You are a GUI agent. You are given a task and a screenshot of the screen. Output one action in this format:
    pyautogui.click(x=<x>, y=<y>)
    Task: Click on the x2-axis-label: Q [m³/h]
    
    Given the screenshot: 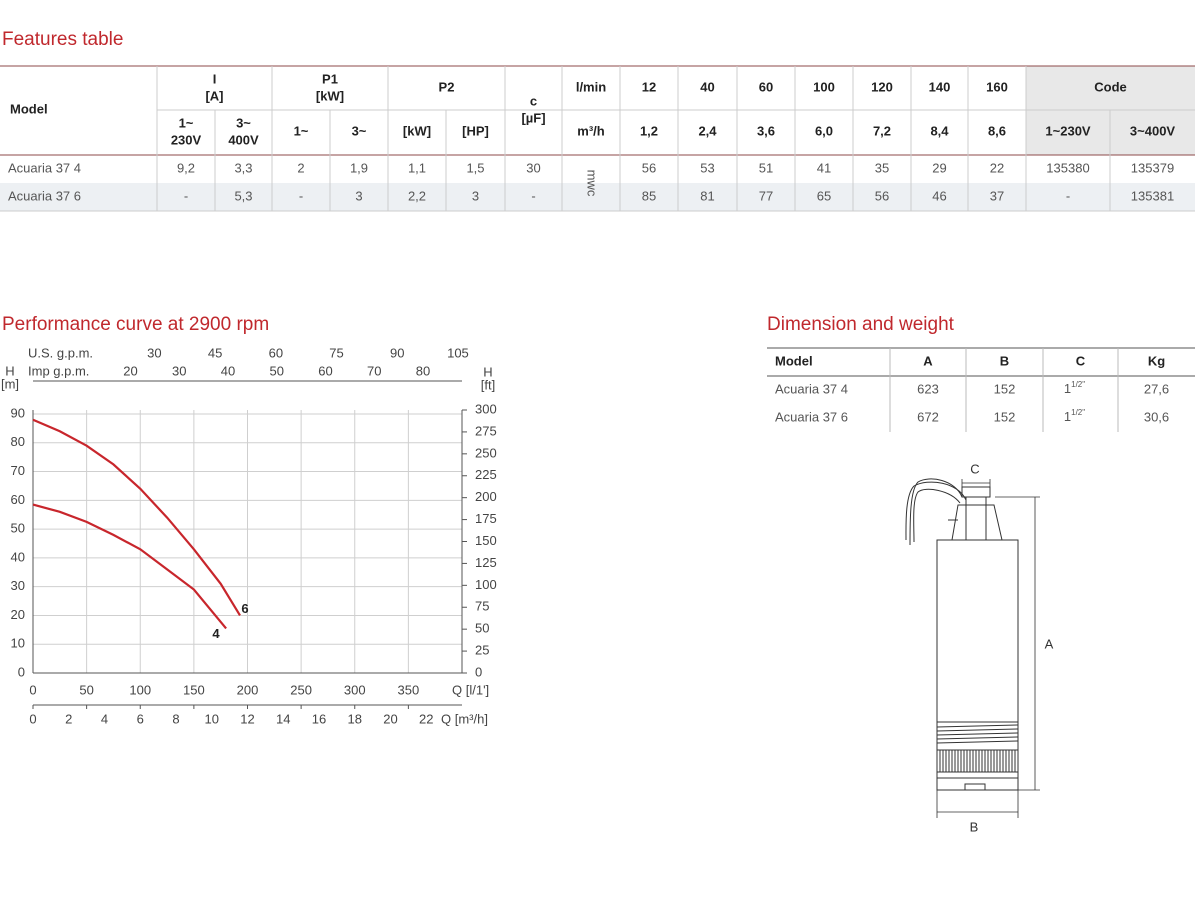 What is the action you would take?
    pyautogui.click(x=464, y=718)
    